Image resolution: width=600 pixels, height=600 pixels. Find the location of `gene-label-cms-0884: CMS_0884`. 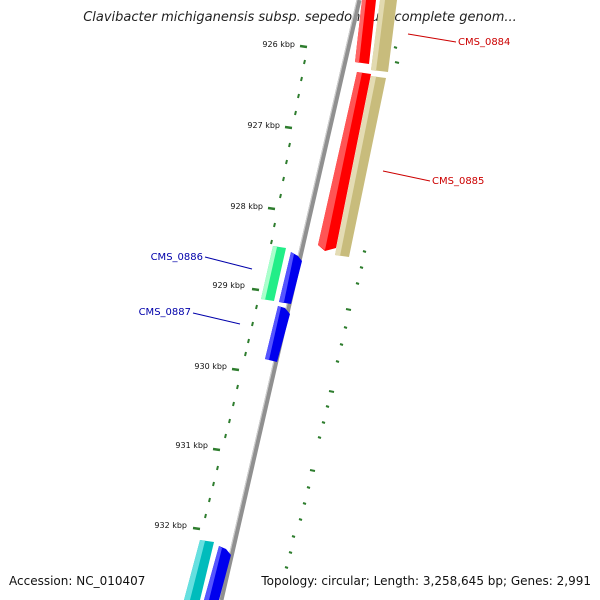

gene-label-cms-0884: CMS_0884 is located at coordinates (484, 42).